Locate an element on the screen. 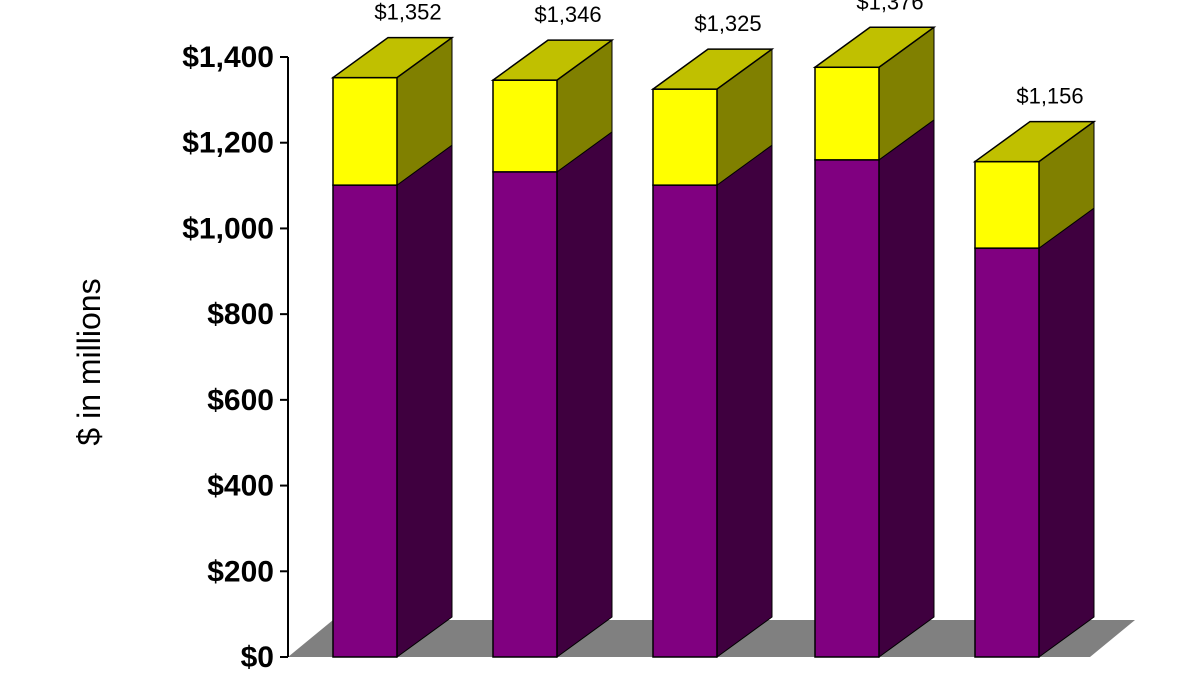 Image resolution: width=1200 pixels, height=675 pixels. data-label: $1,352 is located at coordinates (407, 12).